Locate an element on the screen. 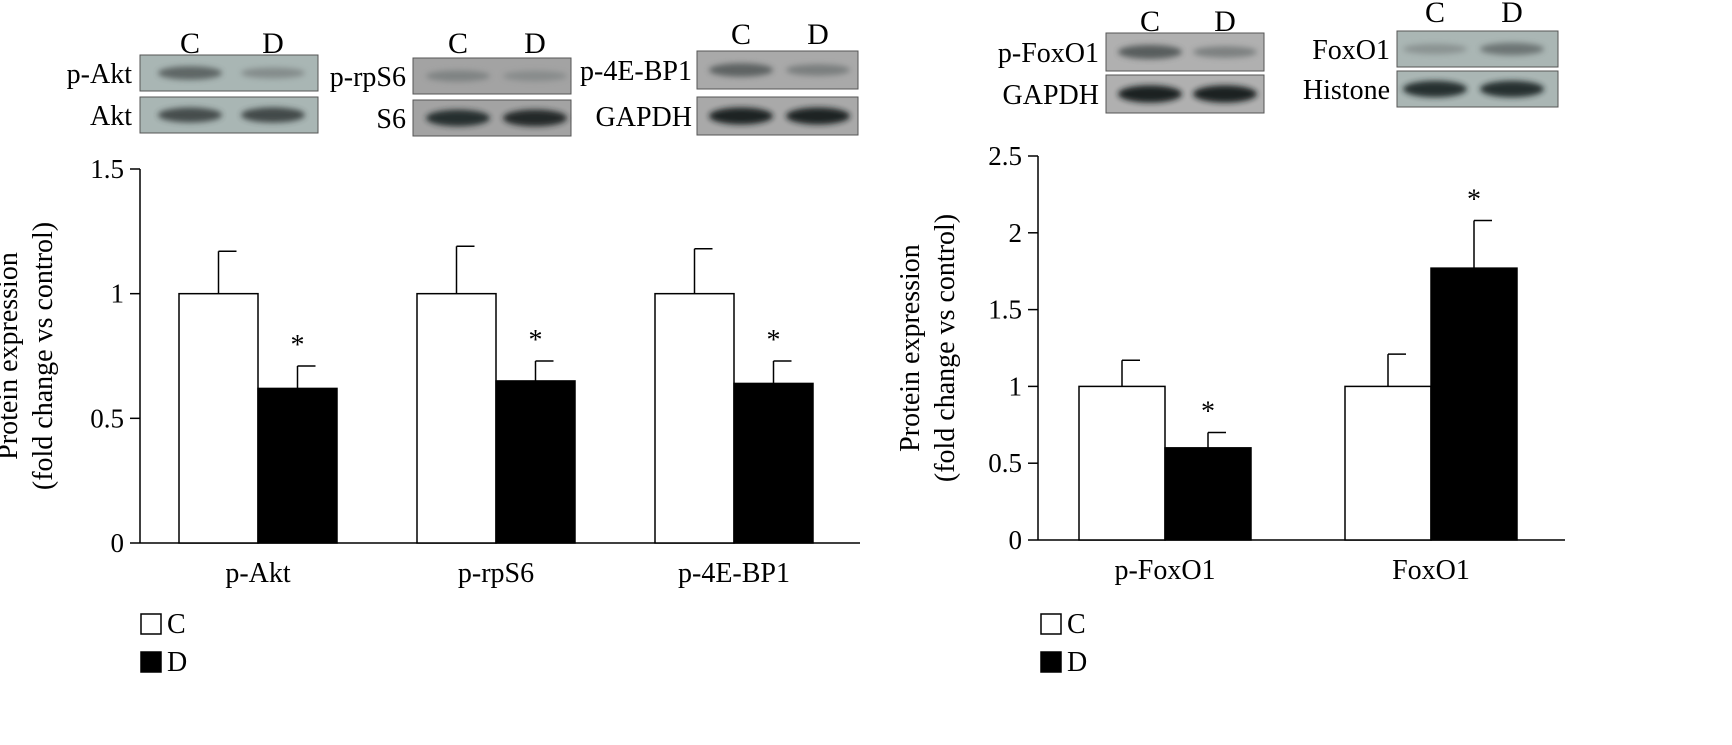  blot-row: p-rpS6 is located at coordinates (451, 76).